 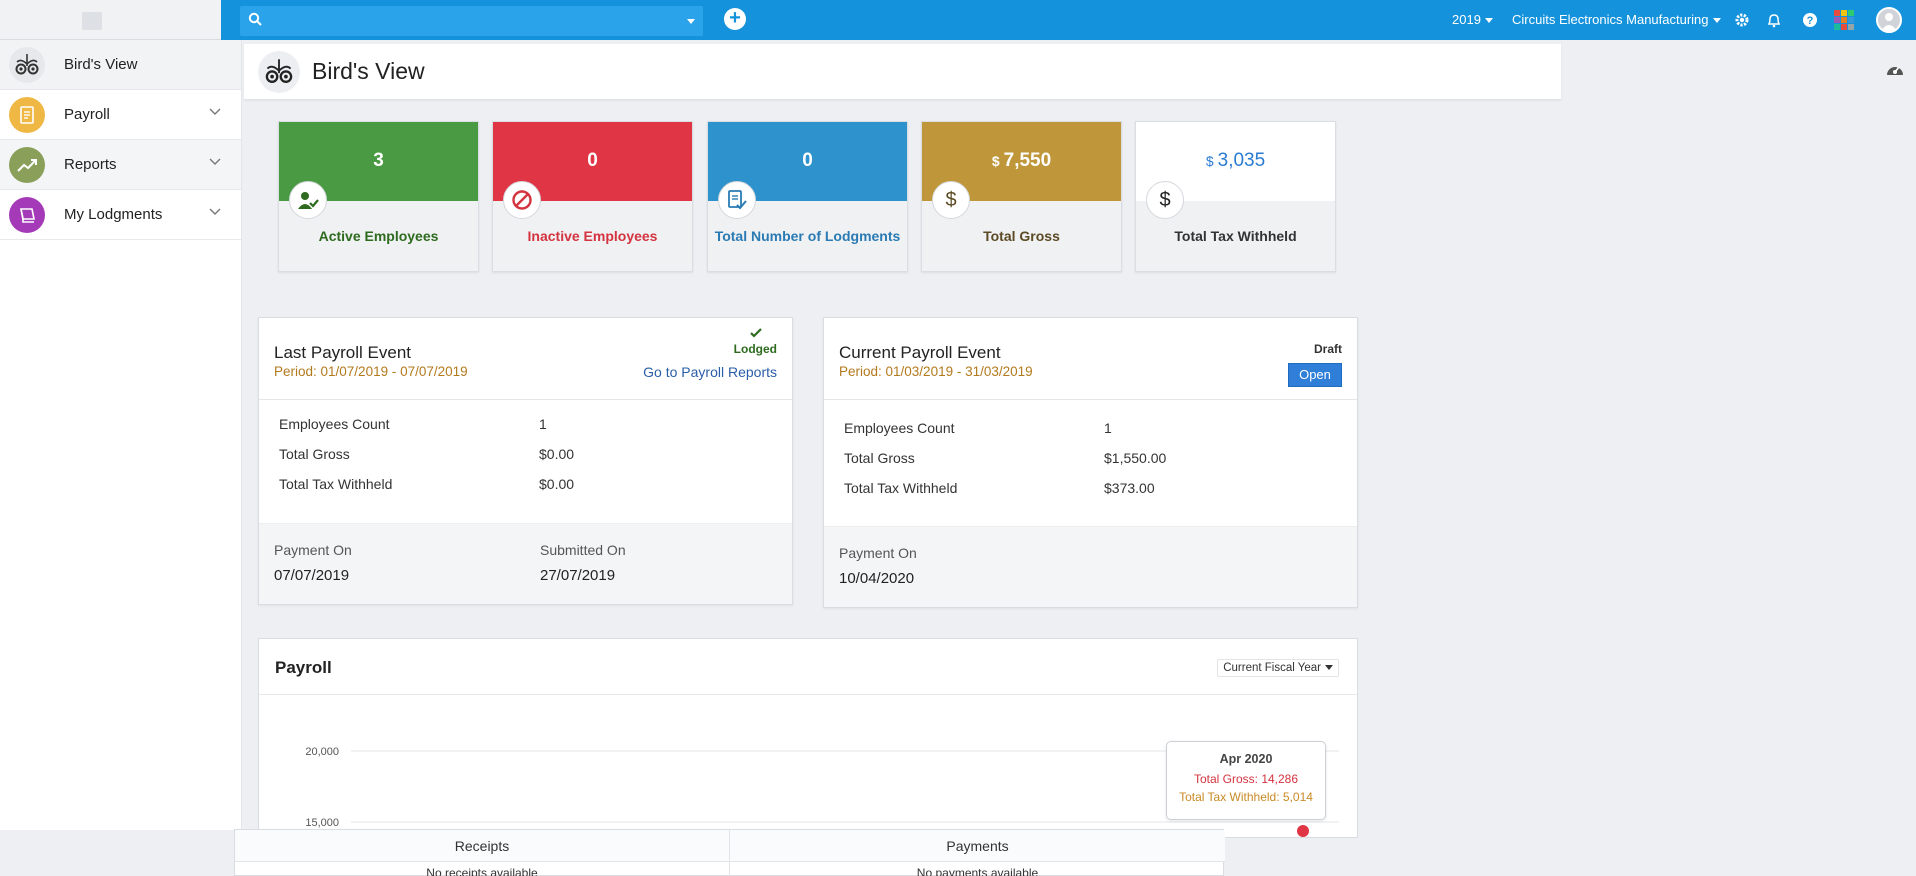 What do you see at coordinates (113, 214) in the screenshot?
I see `sidebar-item-label: My Lodgments` at bounding box center [113, 214].